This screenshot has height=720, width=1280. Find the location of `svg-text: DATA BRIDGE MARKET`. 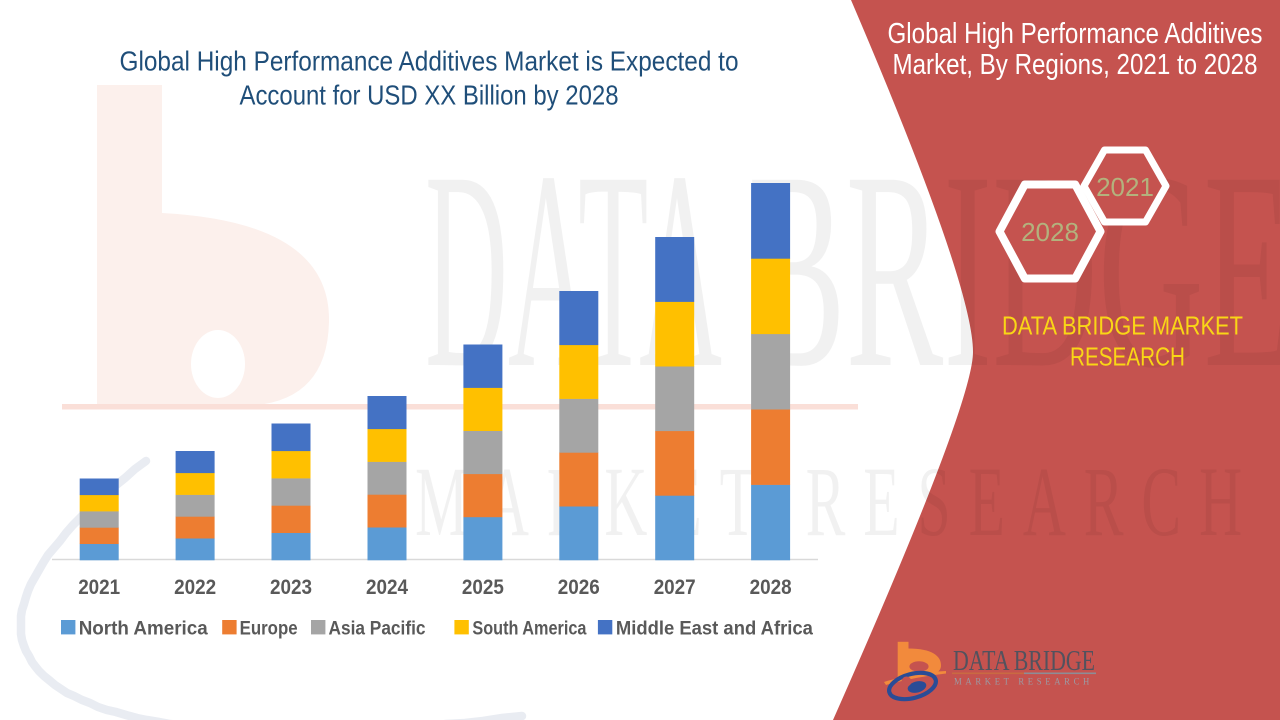

svg-text: DATA BRIDGE MARKET is located at coordinates (1122, 326).